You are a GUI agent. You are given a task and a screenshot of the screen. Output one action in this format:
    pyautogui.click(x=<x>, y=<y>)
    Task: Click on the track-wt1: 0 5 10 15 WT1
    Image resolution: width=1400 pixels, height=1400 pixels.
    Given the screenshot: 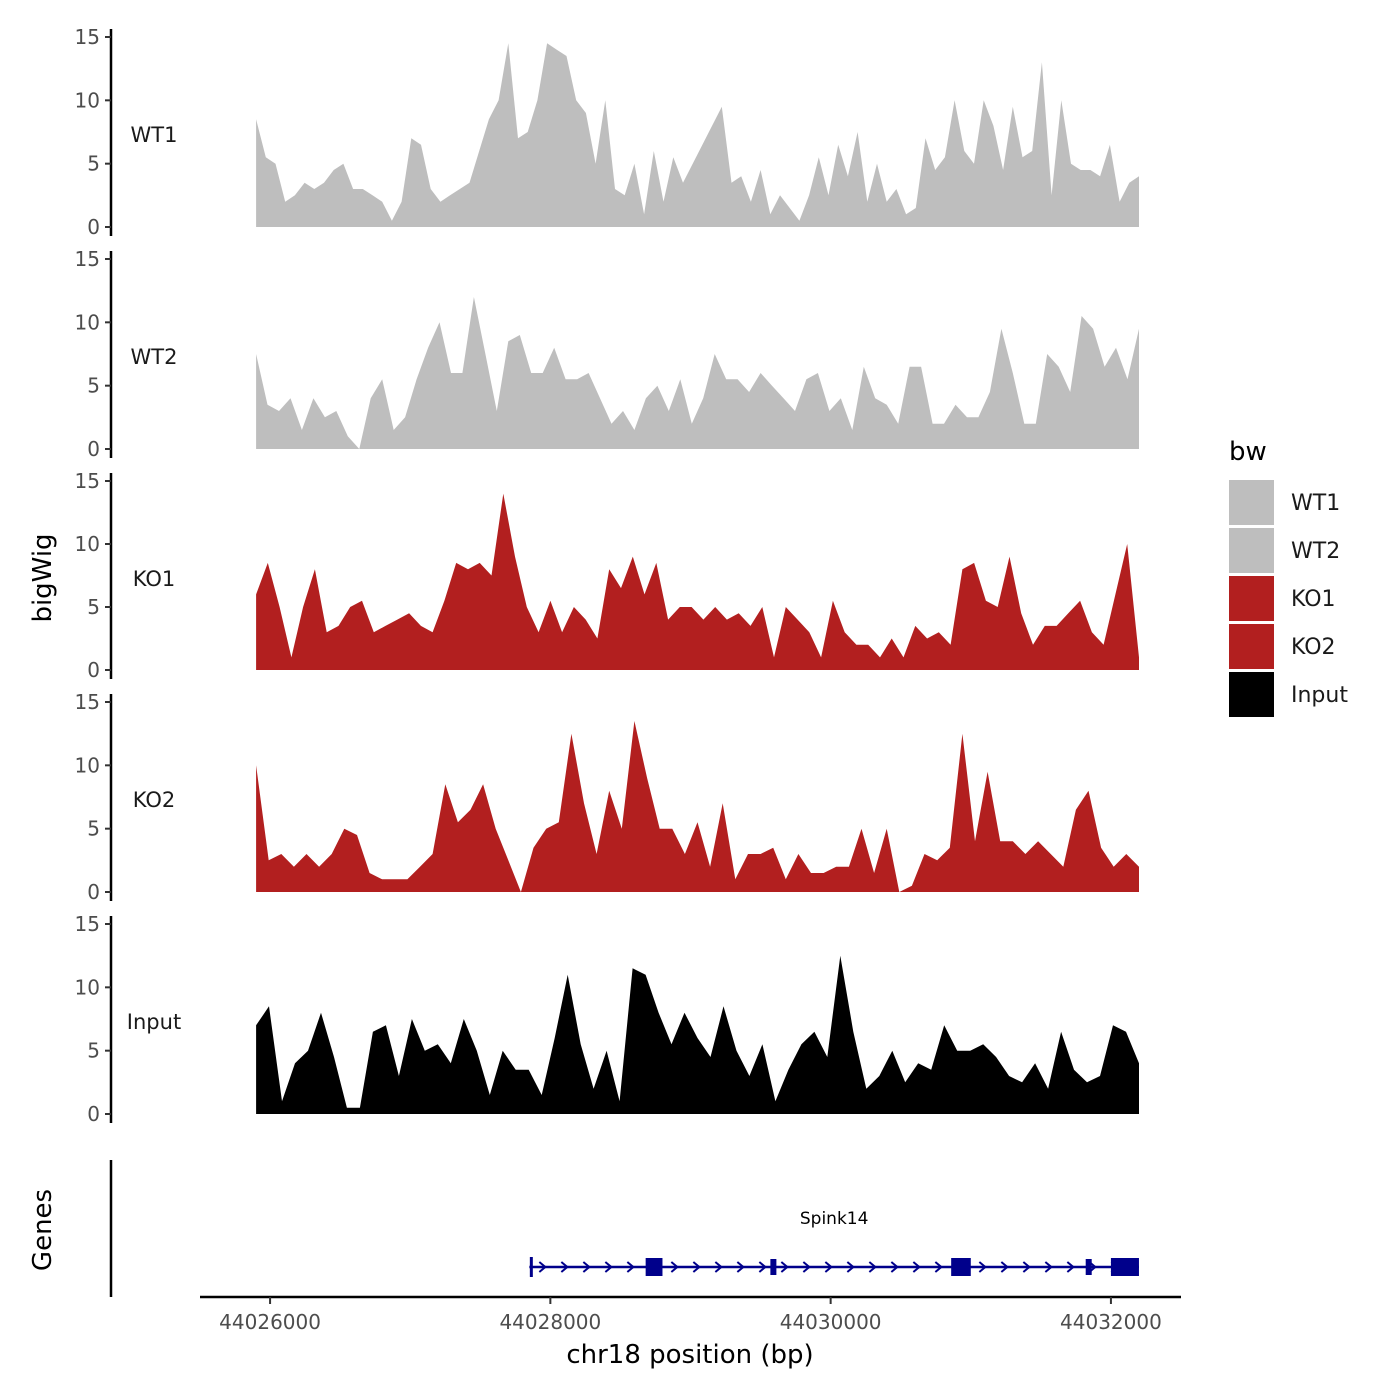 What is the action you would take?
    pyautogui.click(x=607, y=132)
    